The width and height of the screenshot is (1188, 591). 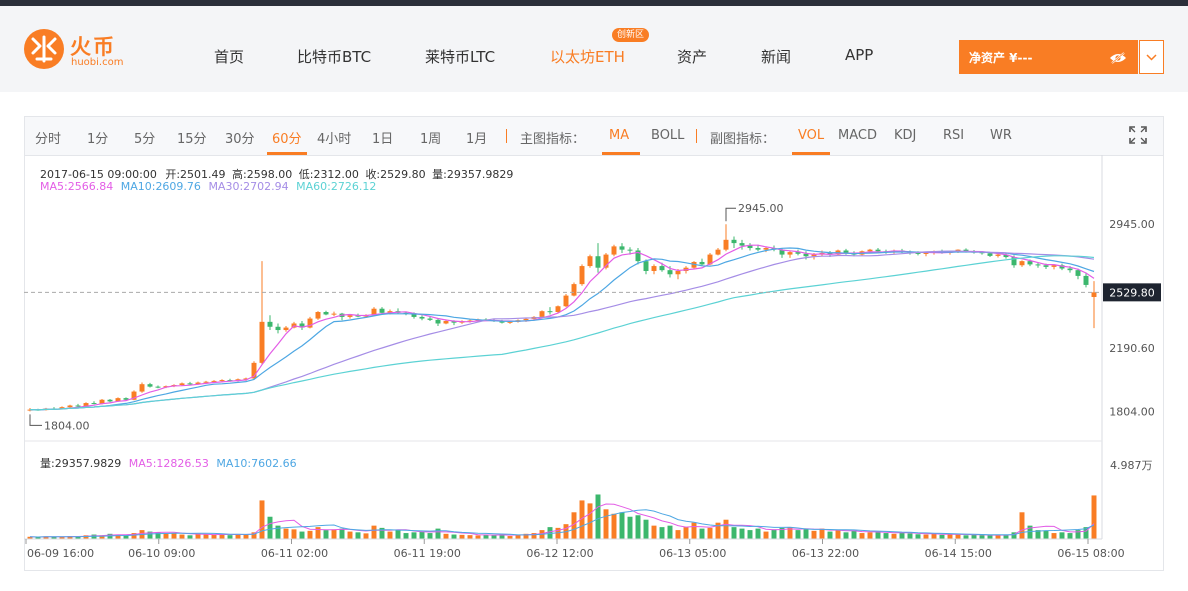 What do you see at coordinates (1001, 135) in the screenshot?
I see `sub-indicator-wr: WR` at bounding box center [1001, 135].